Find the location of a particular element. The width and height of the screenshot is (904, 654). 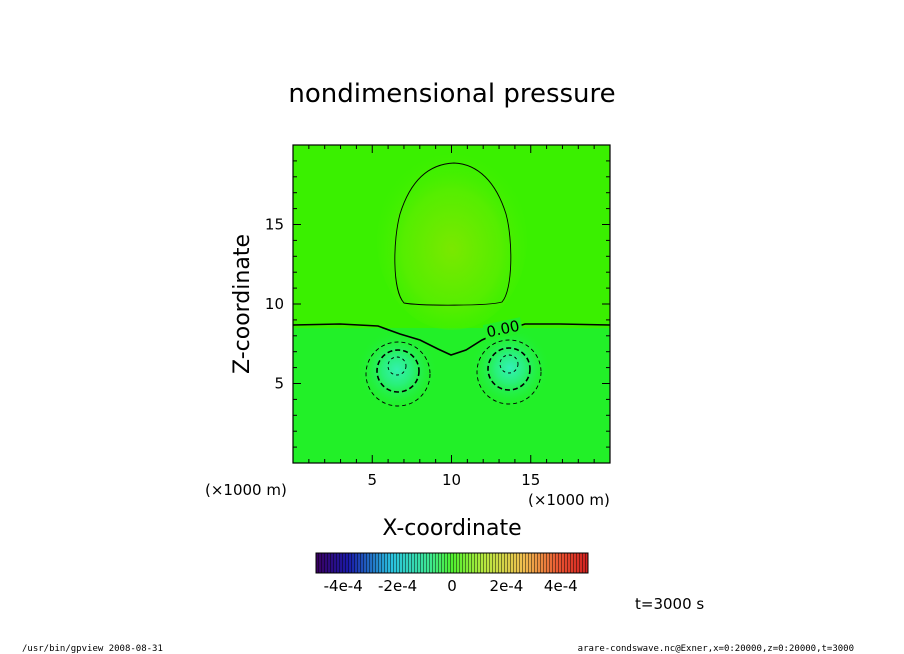

y-tick-label: 15 is located at coordinates (274, 225).